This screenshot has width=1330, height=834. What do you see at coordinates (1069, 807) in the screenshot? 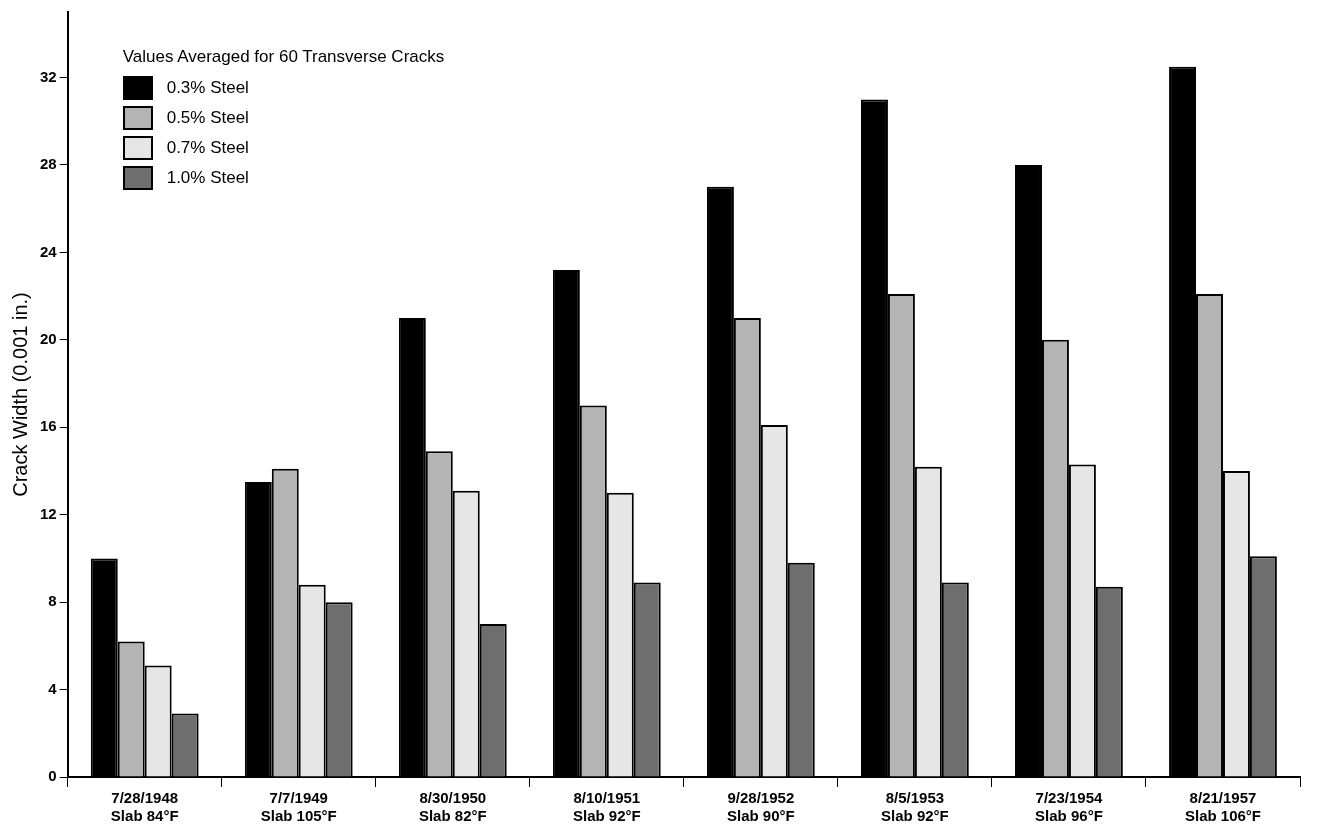
I see `x-tick-label: 7/23/1954 Slab 96°F` at bounding box center [1069, 807].